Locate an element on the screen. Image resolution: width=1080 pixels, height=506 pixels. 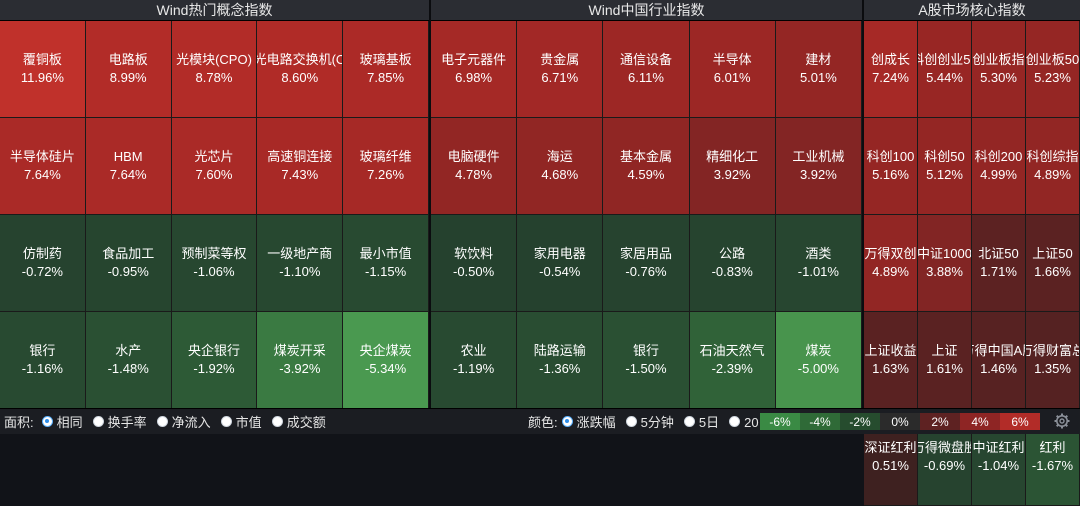
treemap-tile: 农业 -1.19% is located at coordinates (474, 360).